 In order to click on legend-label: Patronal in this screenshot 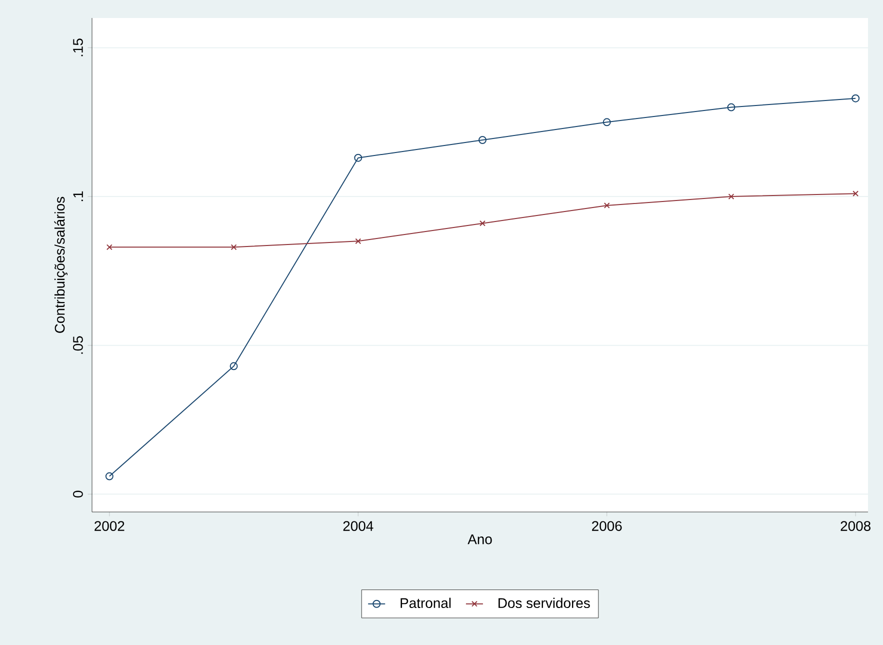, I will do `click(425, 603)`.